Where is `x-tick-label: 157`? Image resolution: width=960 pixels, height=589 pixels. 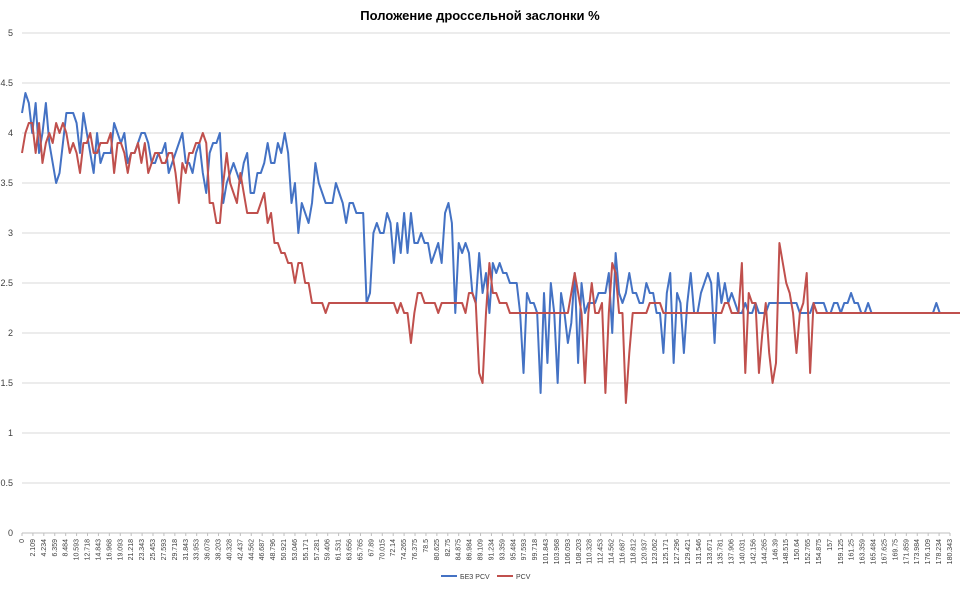
x-tick-label: 157 is located at coordinates (830, 545).